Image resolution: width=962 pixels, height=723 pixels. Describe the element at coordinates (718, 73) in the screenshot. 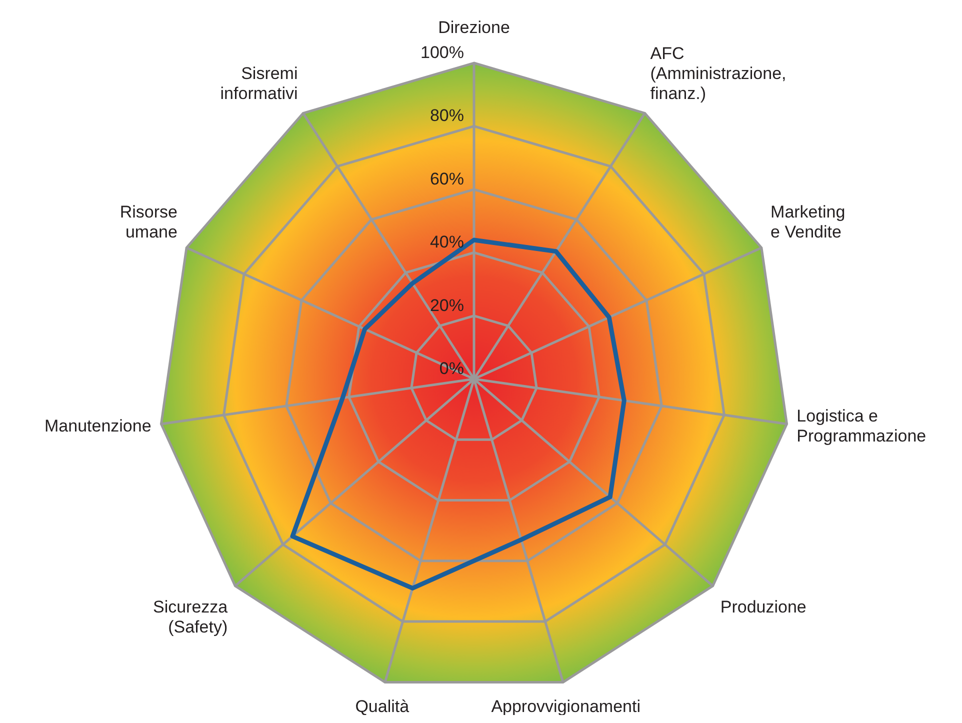

I see `spoke-label: AFC (Amministrazione, finanz.)` at that location.